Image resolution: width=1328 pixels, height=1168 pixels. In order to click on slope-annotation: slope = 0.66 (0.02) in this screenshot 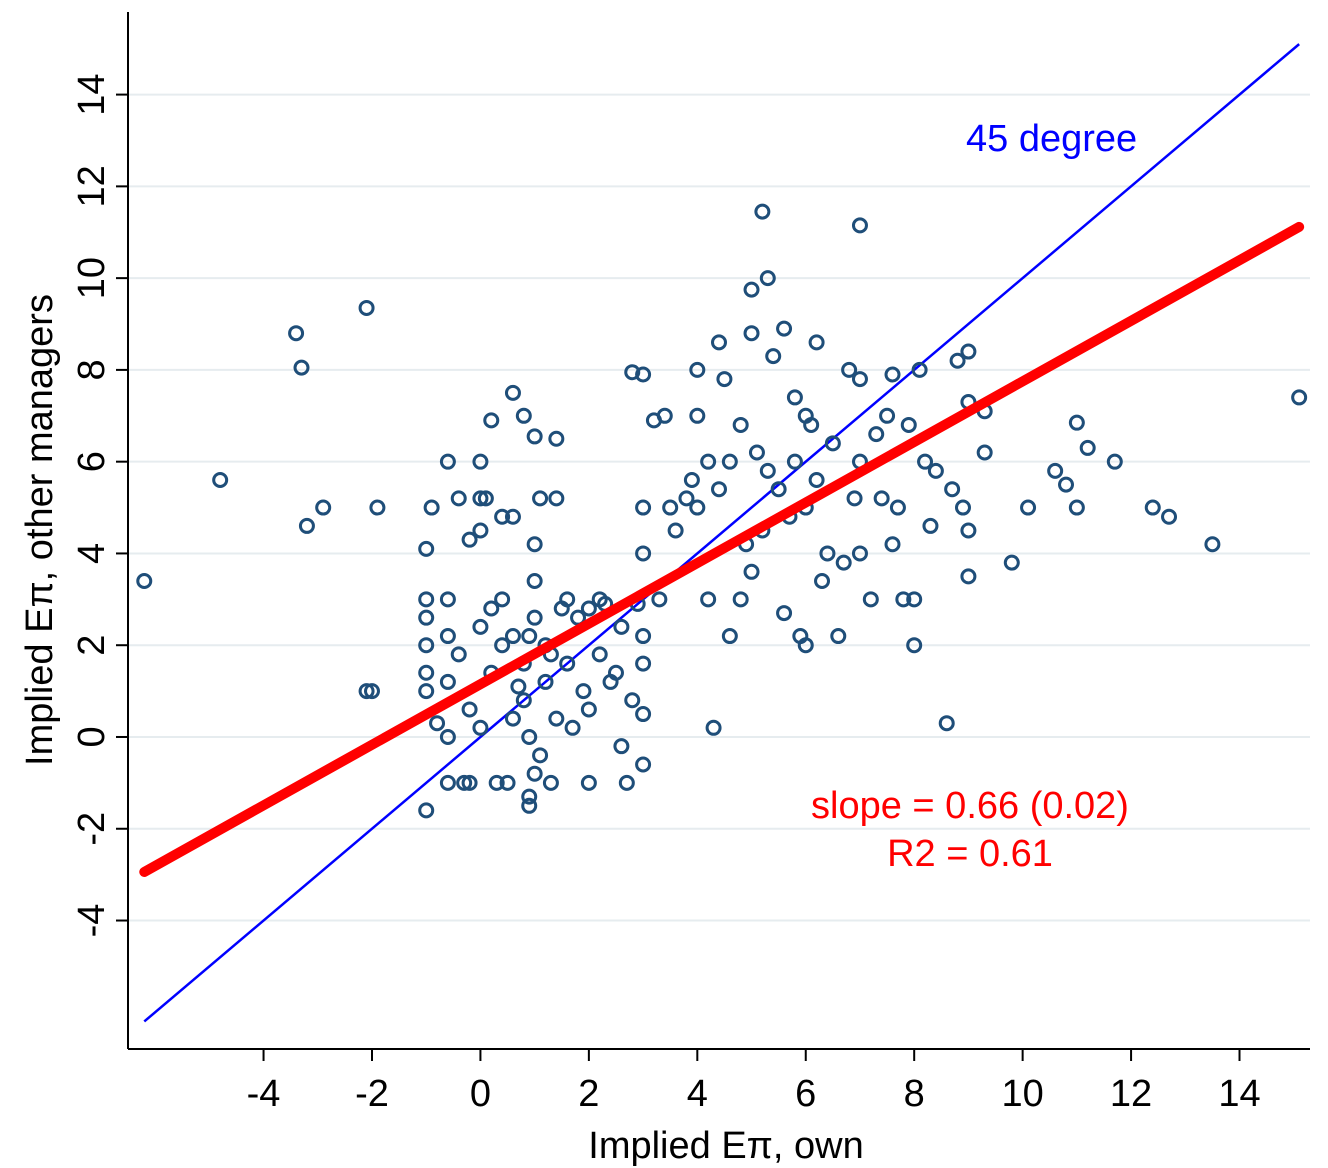, I will do `click(970, 806)`.